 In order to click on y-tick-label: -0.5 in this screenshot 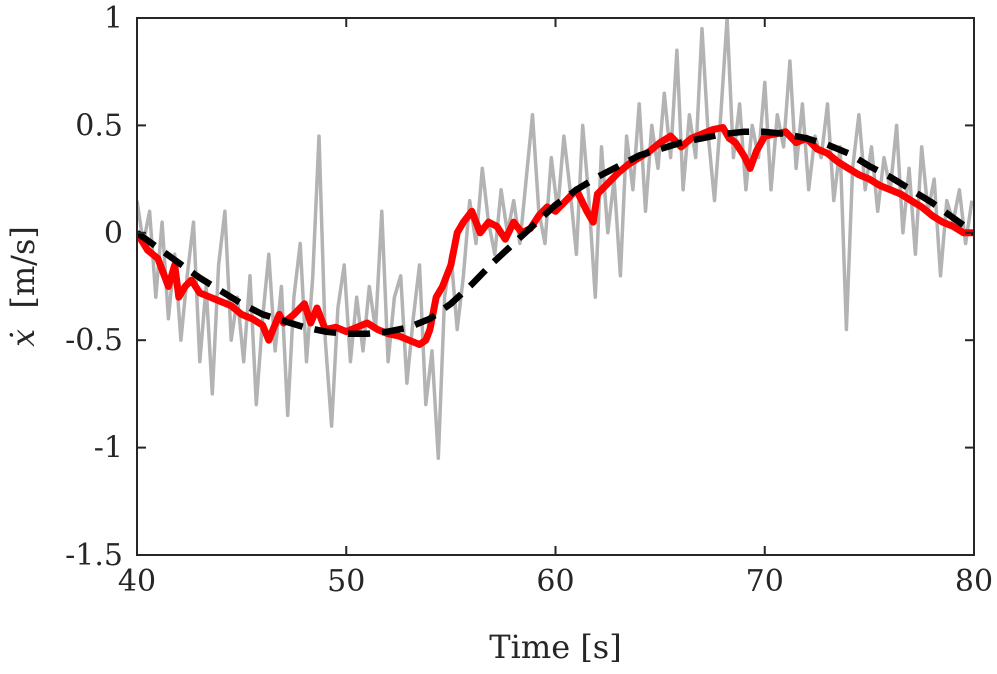, I will do `click(94, 340)`.